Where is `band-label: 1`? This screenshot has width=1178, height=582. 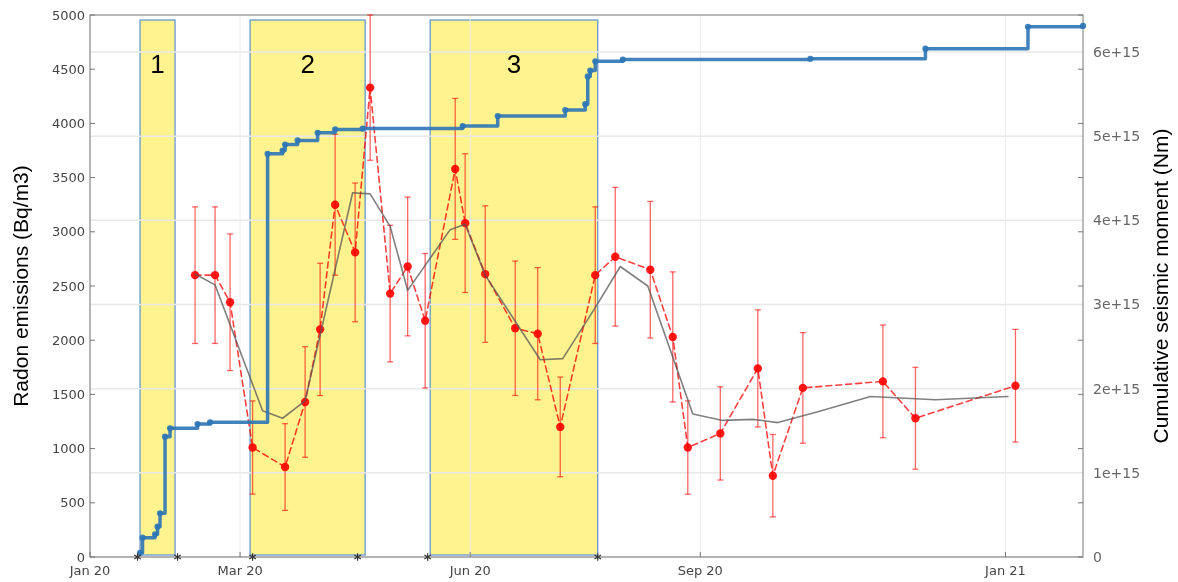 band-label: 1 is located at coordinates (157, 64).